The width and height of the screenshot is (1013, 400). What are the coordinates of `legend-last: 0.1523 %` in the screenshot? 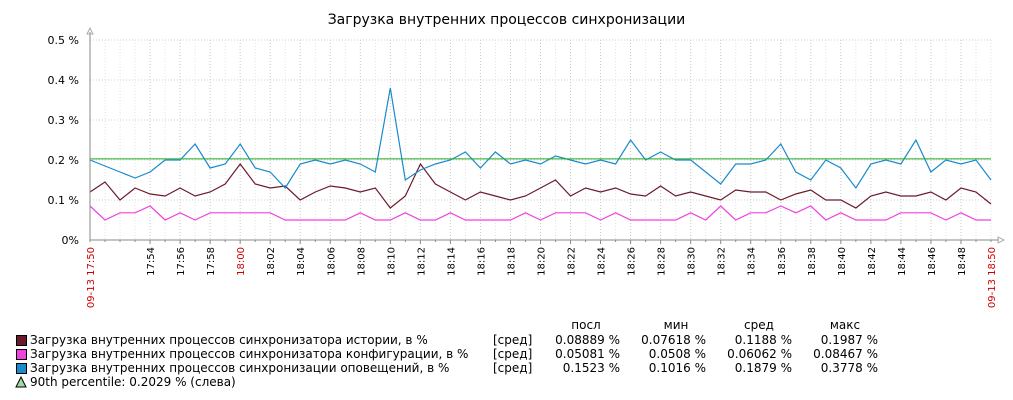 It's located at (591, 368).